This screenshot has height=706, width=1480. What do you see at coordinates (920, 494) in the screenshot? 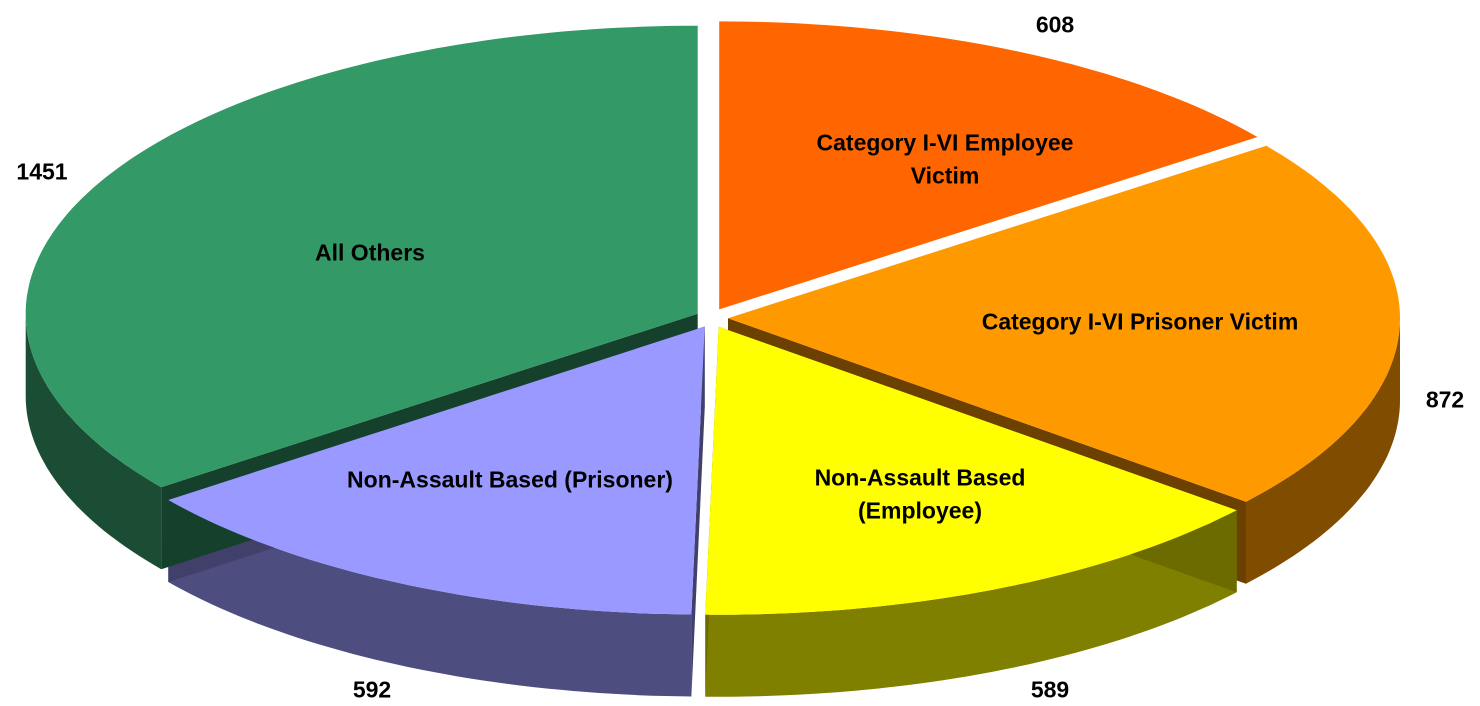
I see `slice-label: Non-Assault Based (Employee)` at bounding box center [920, 494].